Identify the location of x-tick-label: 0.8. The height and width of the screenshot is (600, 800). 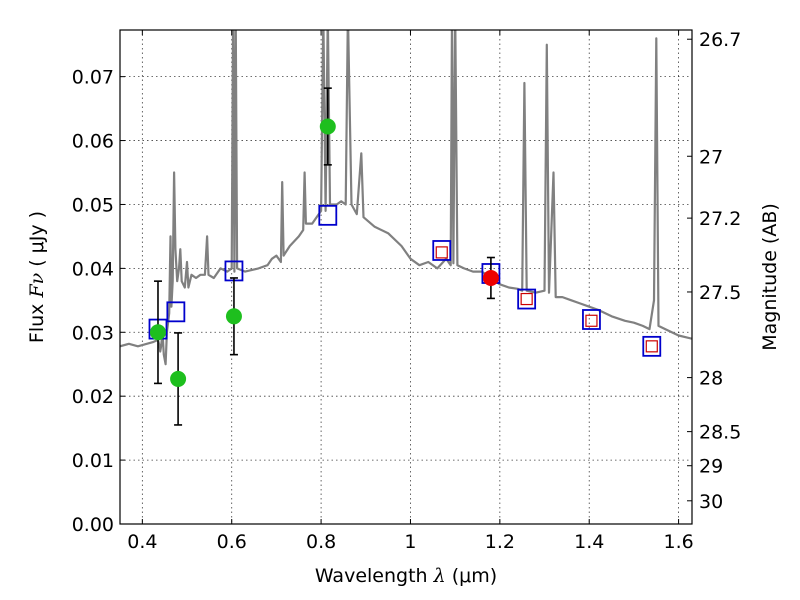
(321, 542).